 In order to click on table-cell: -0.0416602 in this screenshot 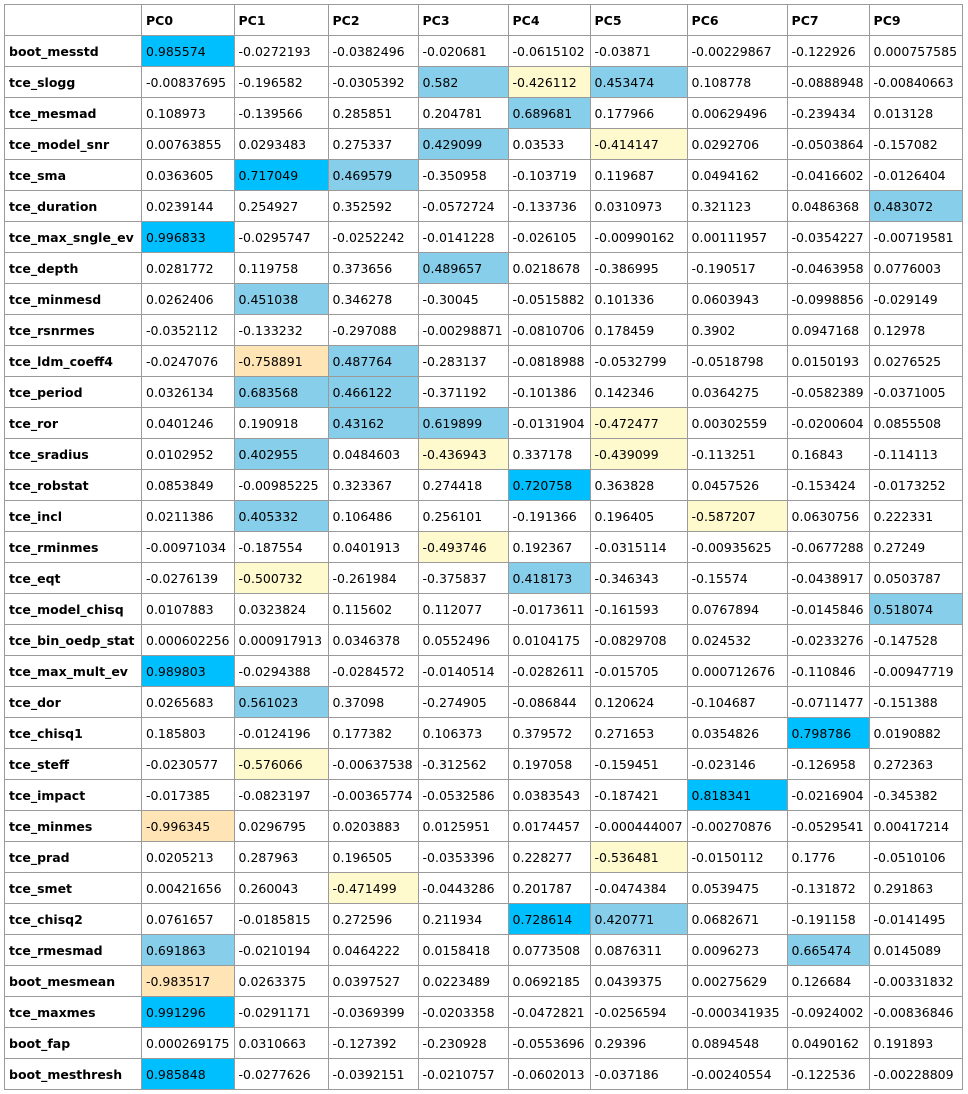, I will do `click(828, 175)`.